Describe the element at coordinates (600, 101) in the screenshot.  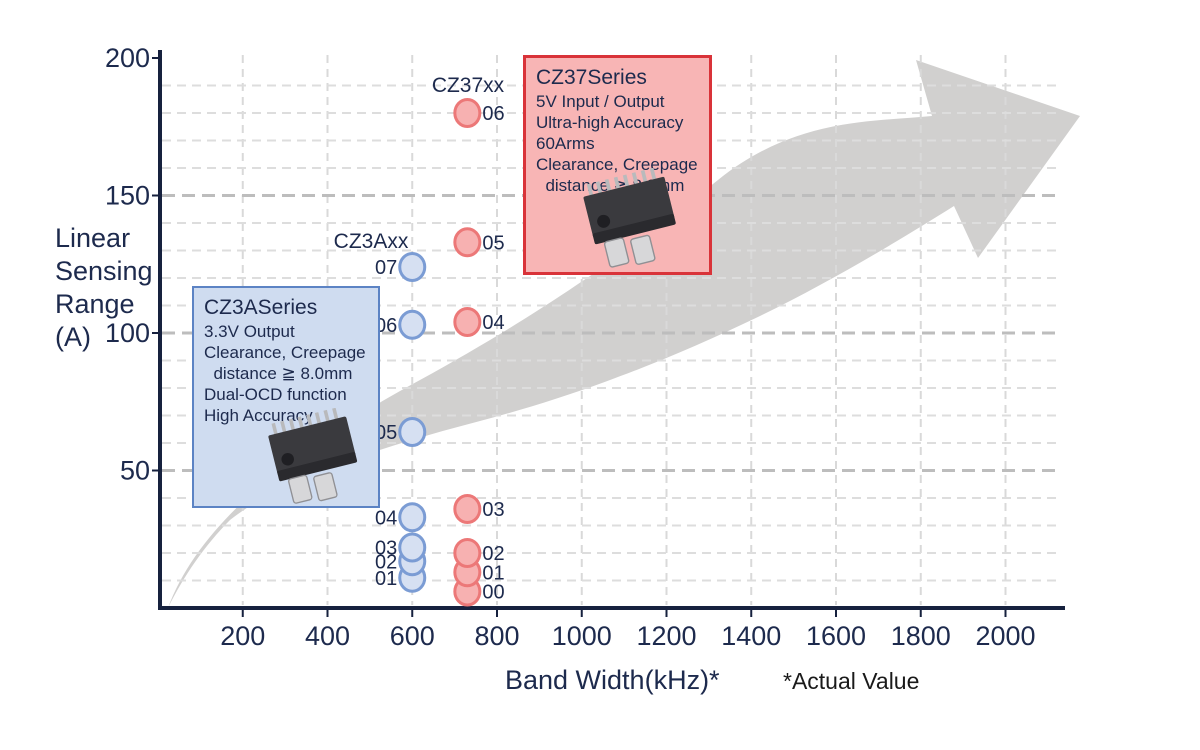
I see `cz37-callout-line: 5V Input / Output` at that location.